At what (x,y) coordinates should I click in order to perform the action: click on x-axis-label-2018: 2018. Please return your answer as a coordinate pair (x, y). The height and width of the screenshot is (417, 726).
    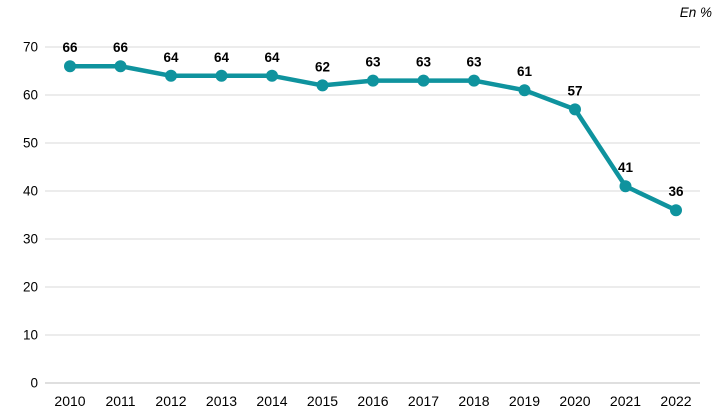
    Looking at the image, I should click on (473, 401).